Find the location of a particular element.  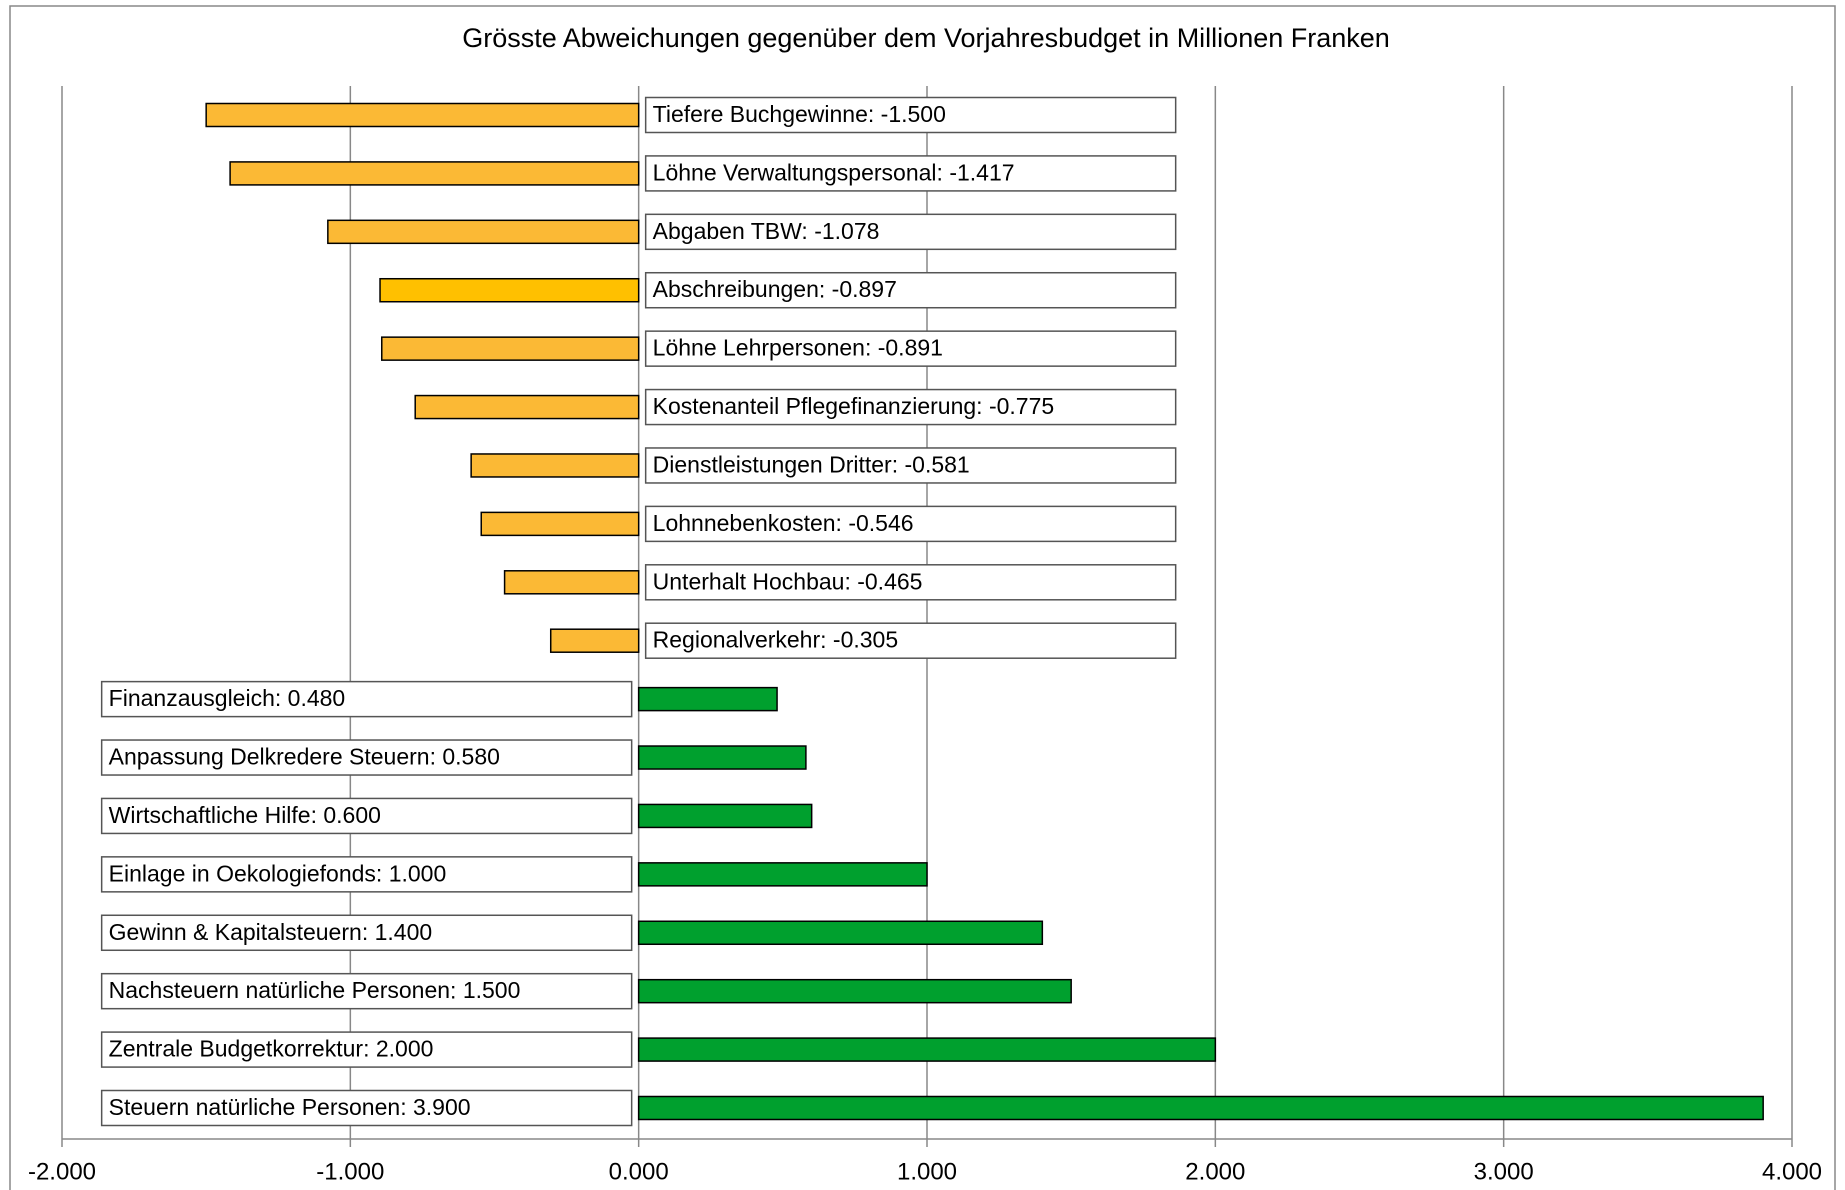

data-label: Steuern natürliche Personen: 3.900 is located at coordinates (290, 1107).